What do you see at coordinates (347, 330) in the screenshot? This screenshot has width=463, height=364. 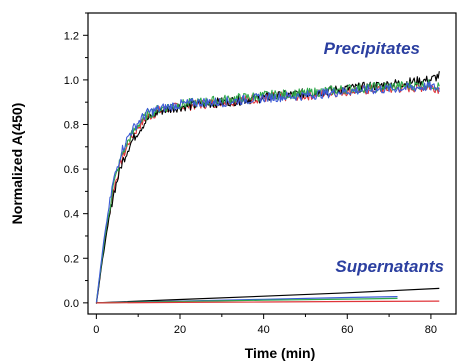 I see `x-tick-label: 60` at bounding box center [347, 330].